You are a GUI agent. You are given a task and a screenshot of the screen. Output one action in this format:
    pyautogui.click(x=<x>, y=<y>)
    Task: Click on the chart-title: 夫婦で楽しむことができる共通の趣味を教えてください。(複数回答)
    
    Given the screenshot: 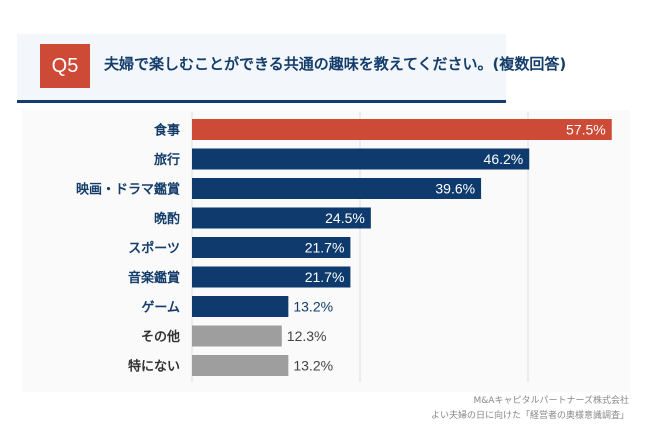 What is the action you would take?
    pyautogui.click(x=335, y=64)
    